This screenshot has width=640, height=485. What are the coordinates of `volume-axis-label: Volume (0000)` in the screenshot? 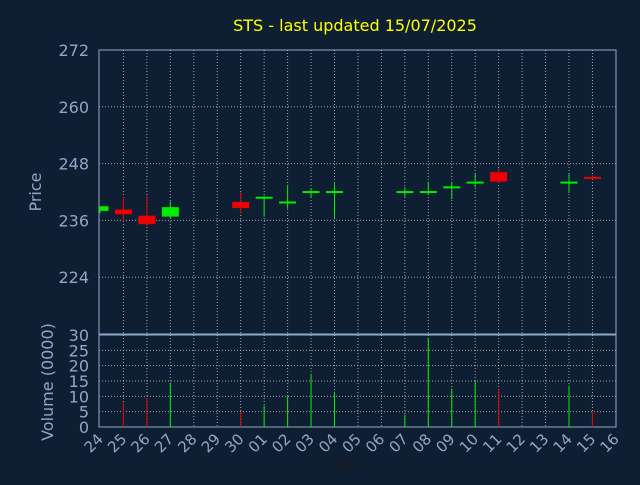 It's located at (47, 382).